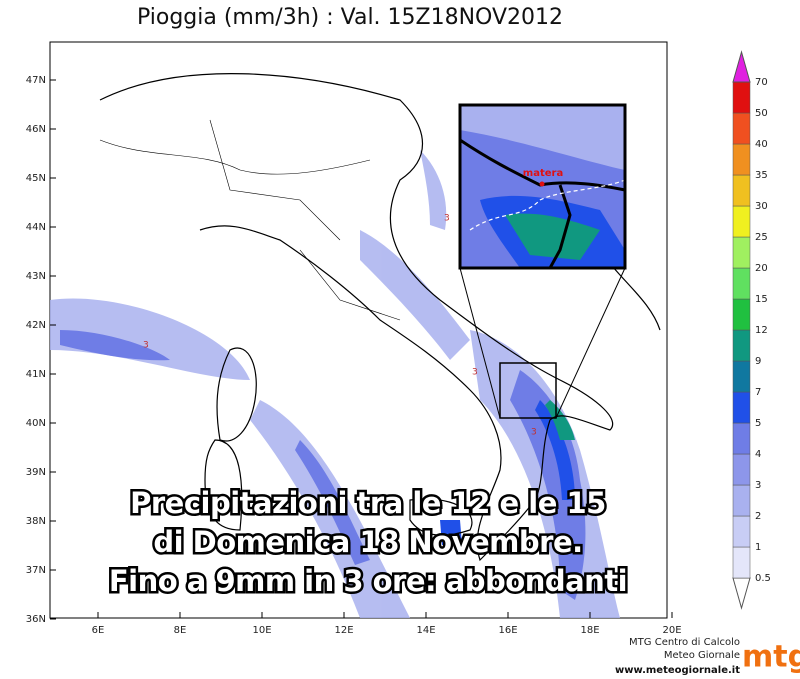 This screenshot has height=679, width=800. What do you see at coordinates (98, 630) in the screenshot?
I see `lon-label: 6E` at bounding box center [98, 630].